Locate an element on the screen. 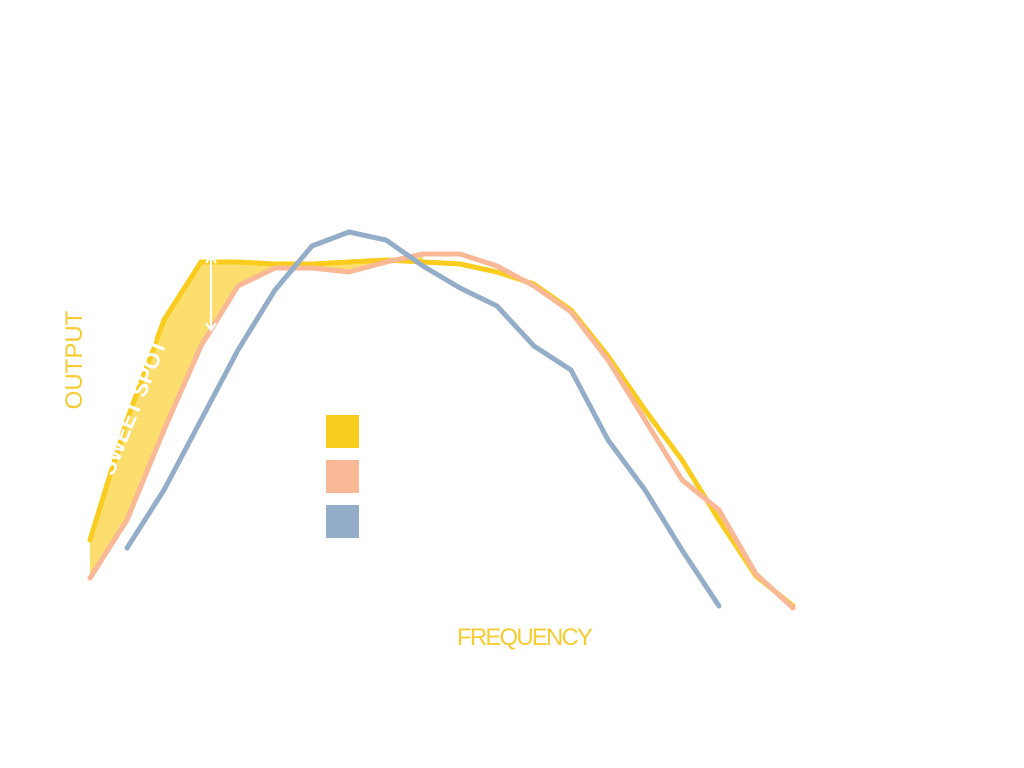 This screenshot has width=1024, height=768. x-axis-label: FREQUENCY is located at coordinates (525, 637).